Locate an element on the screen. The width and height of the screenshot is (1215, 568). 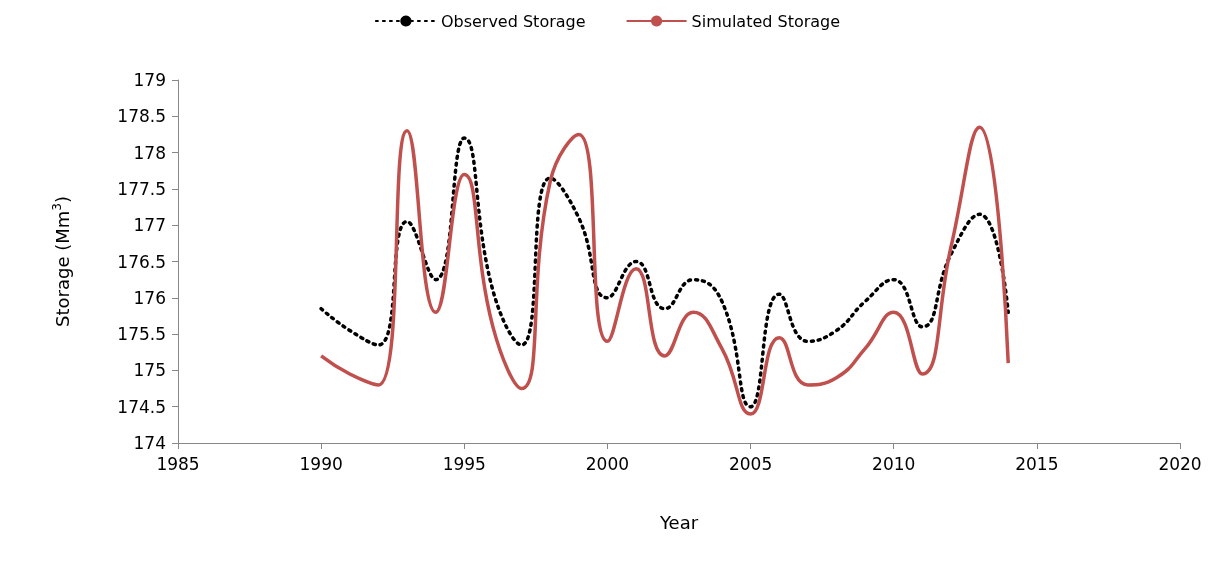
y-tick-label: 177 is located at coordinates (149, 225).